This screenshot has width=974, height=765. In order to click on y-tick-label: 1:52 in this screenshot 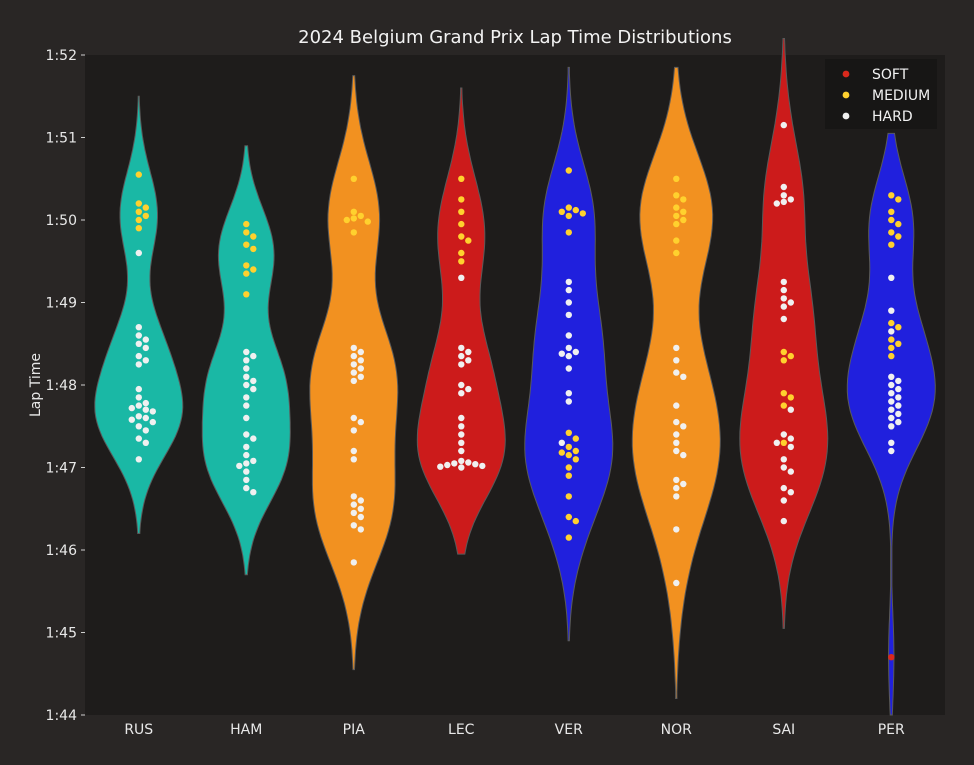, I will do `click(61, 56)`.